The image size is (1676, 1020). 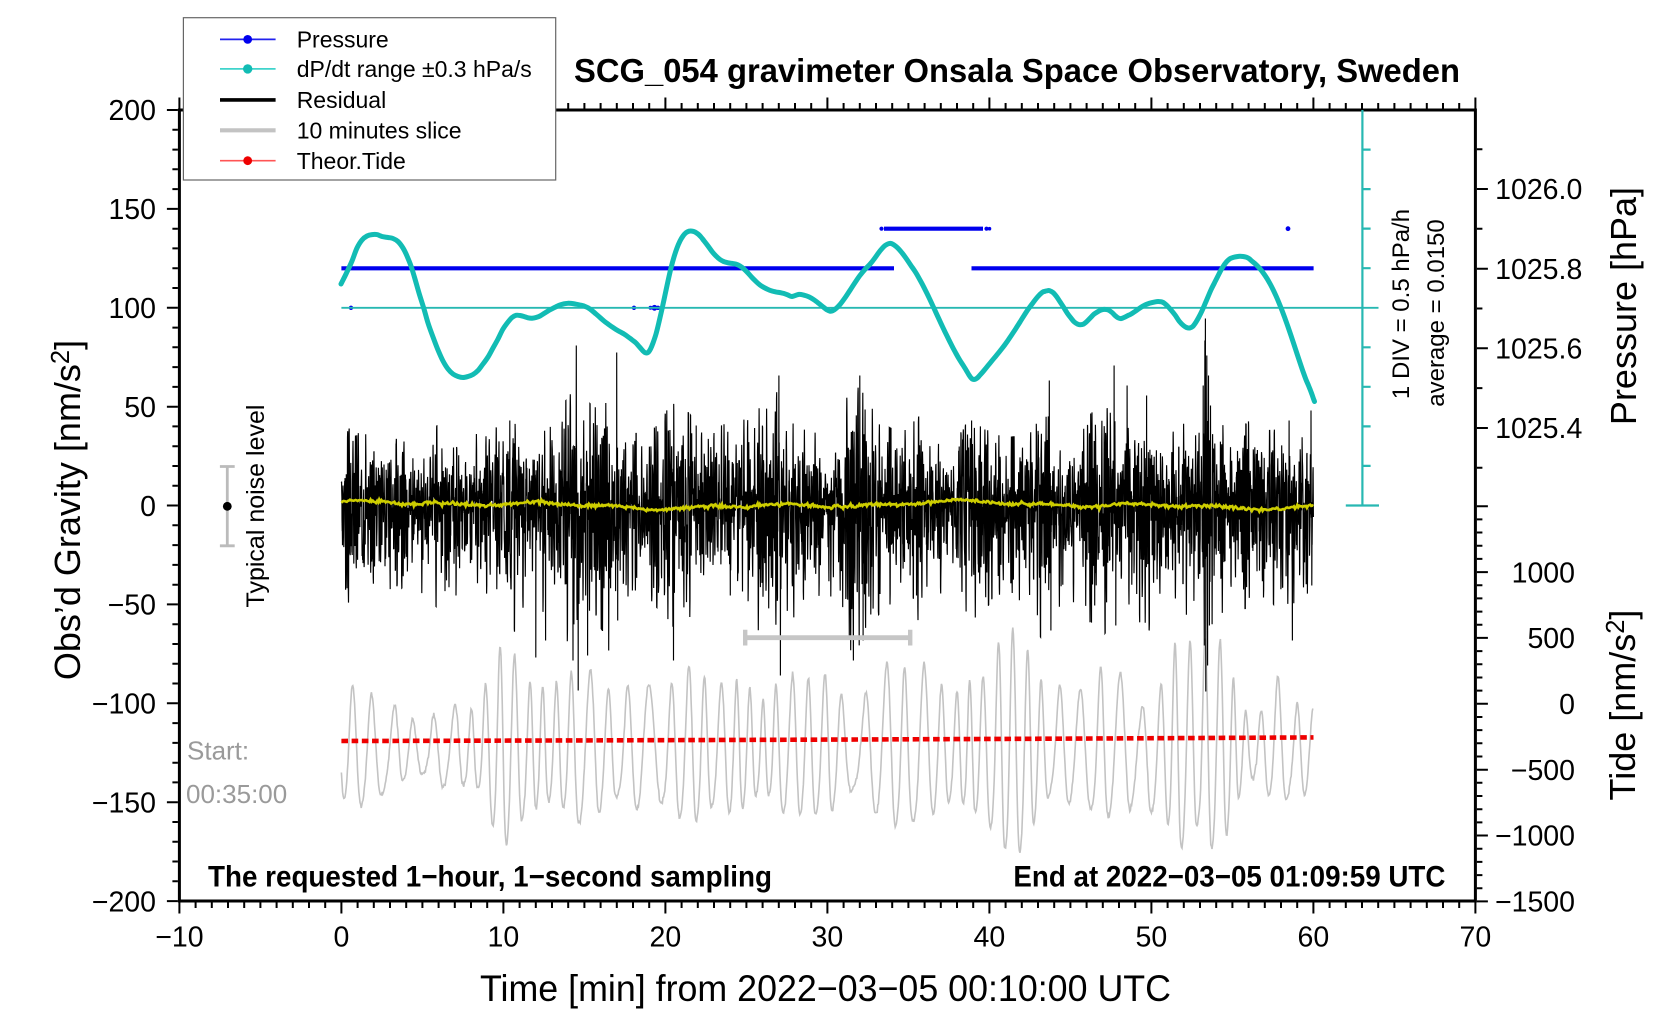 I want to click on svg-text: −1500, so click(x=1535, y=903).